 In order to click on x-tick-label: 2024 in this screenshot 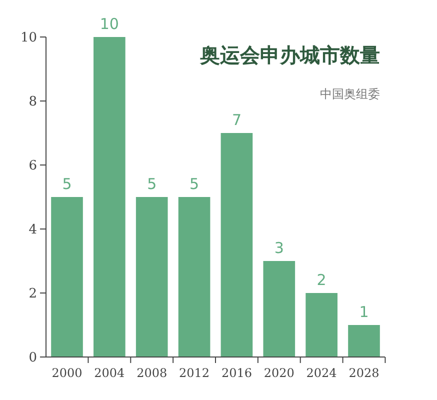, I will do `click(322, 373)`.